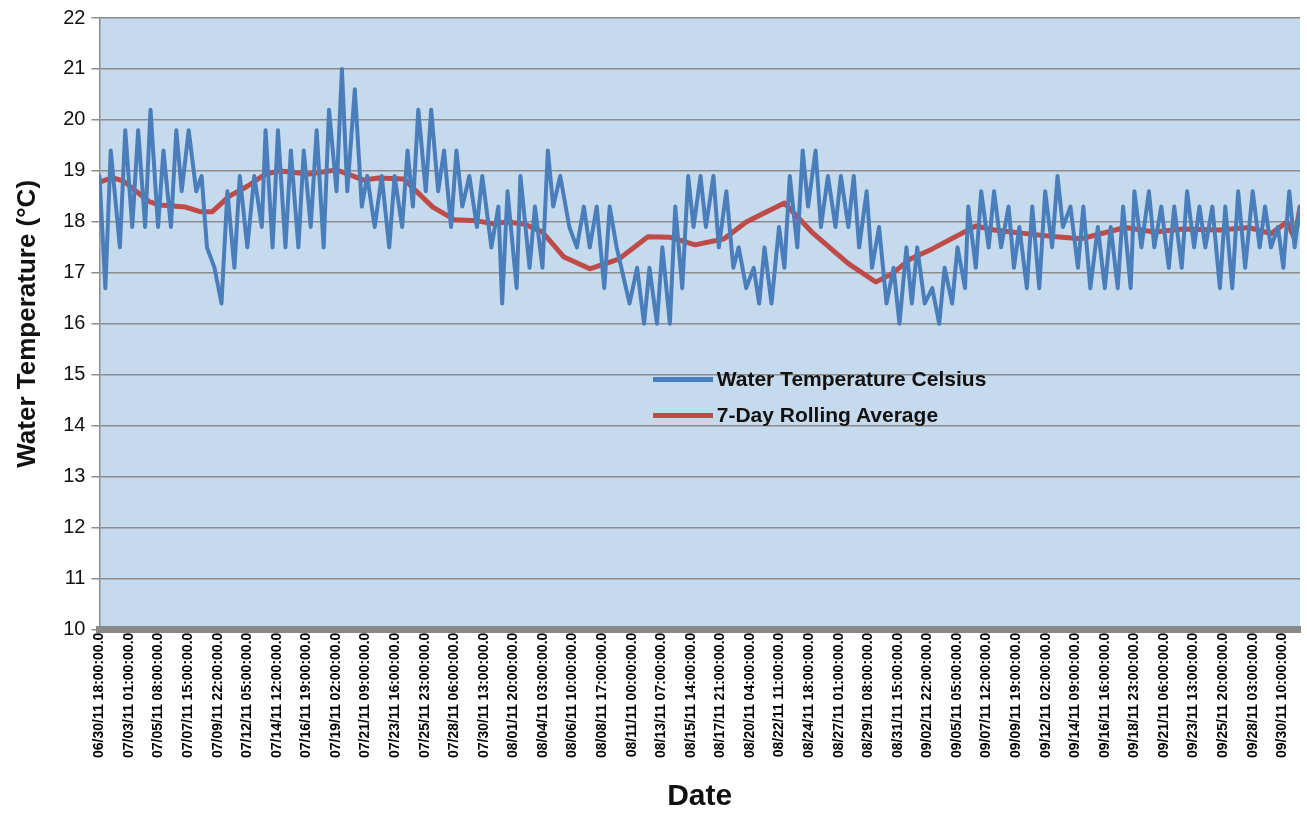 This screenshot has width=1307, height=825. What do you see at coordinates (896, 695) in the screenshot?
I see `x-tick-label: 08/31/11 15:00:00.0` at bounding box center [896, 695].